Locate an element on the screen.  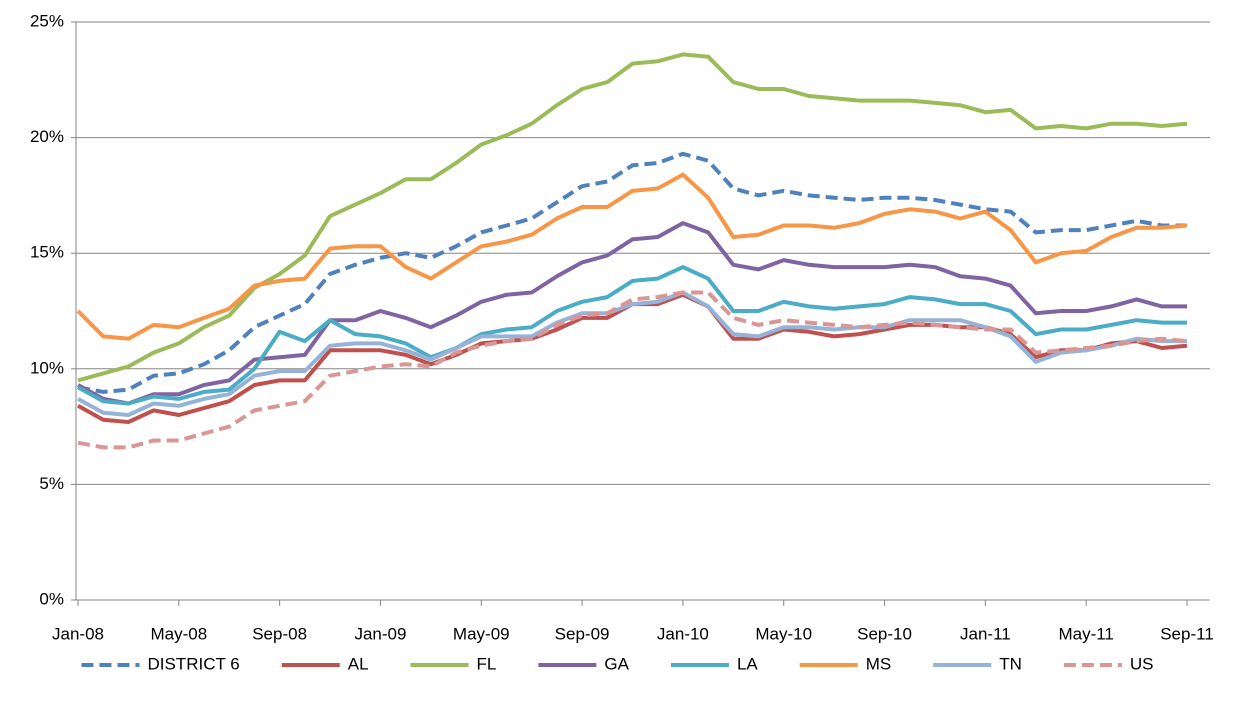
y-tick-label: 5% is located at coordinates (51, 483).